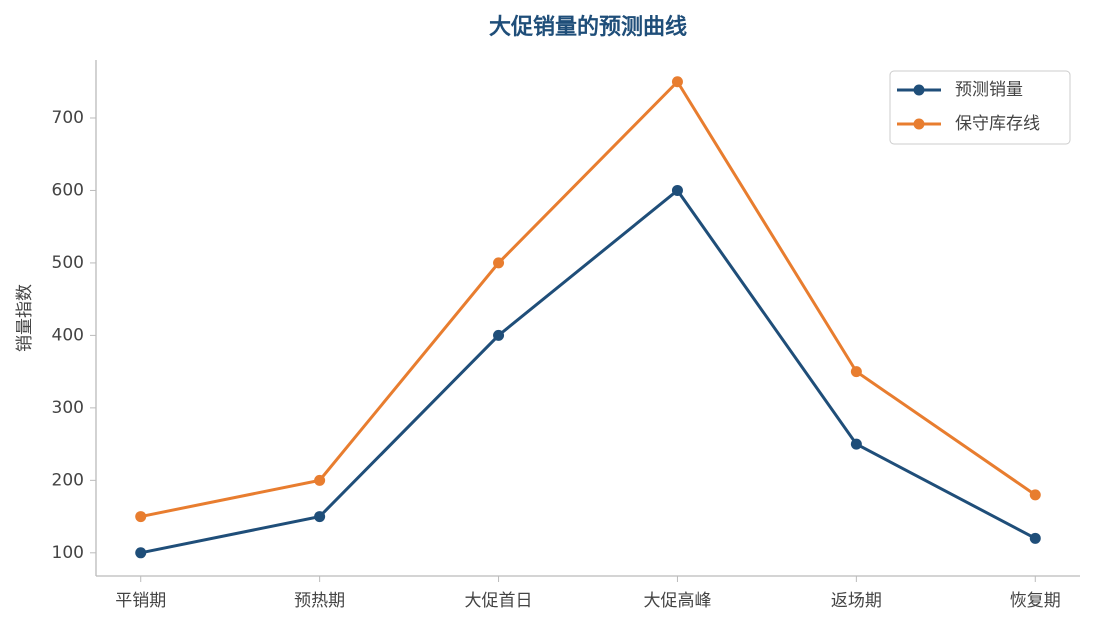 The width and height of the screenshot is (1095, 629). I want to click on x-tick-label: 恢复期, so click(1035, 601).